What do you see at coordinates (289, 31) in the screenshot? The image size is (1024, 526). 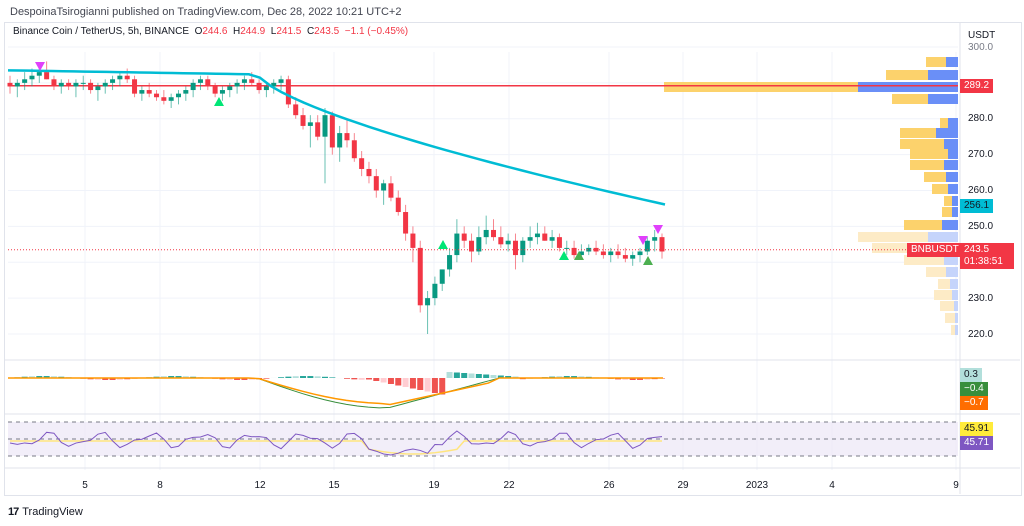 I see `low-value: 241.5` at bounding box center [289, 31].